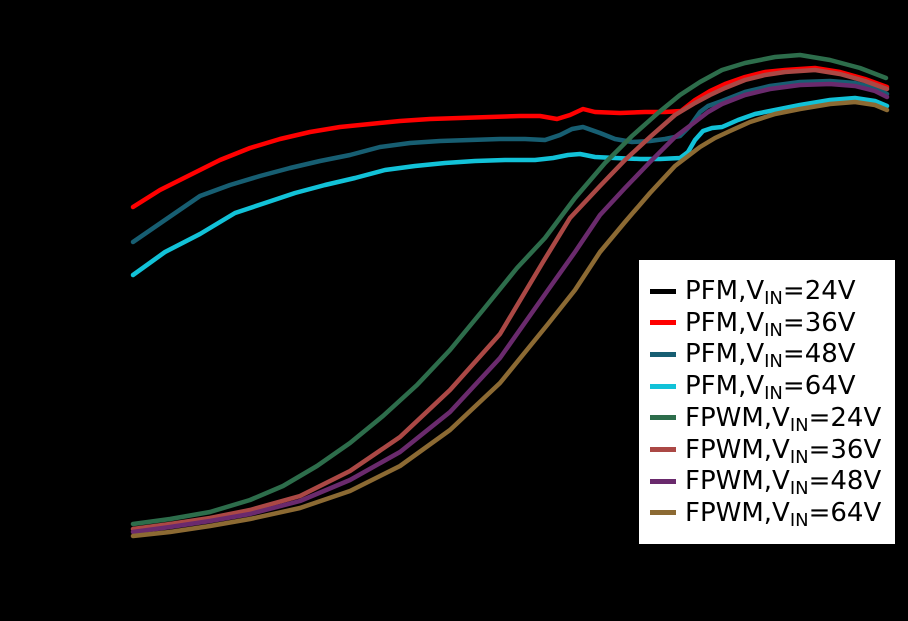  Describe the element at coordinates (770, 388) in the screenshot. I see `legend-label: PFM,VIN=64V` at that location.